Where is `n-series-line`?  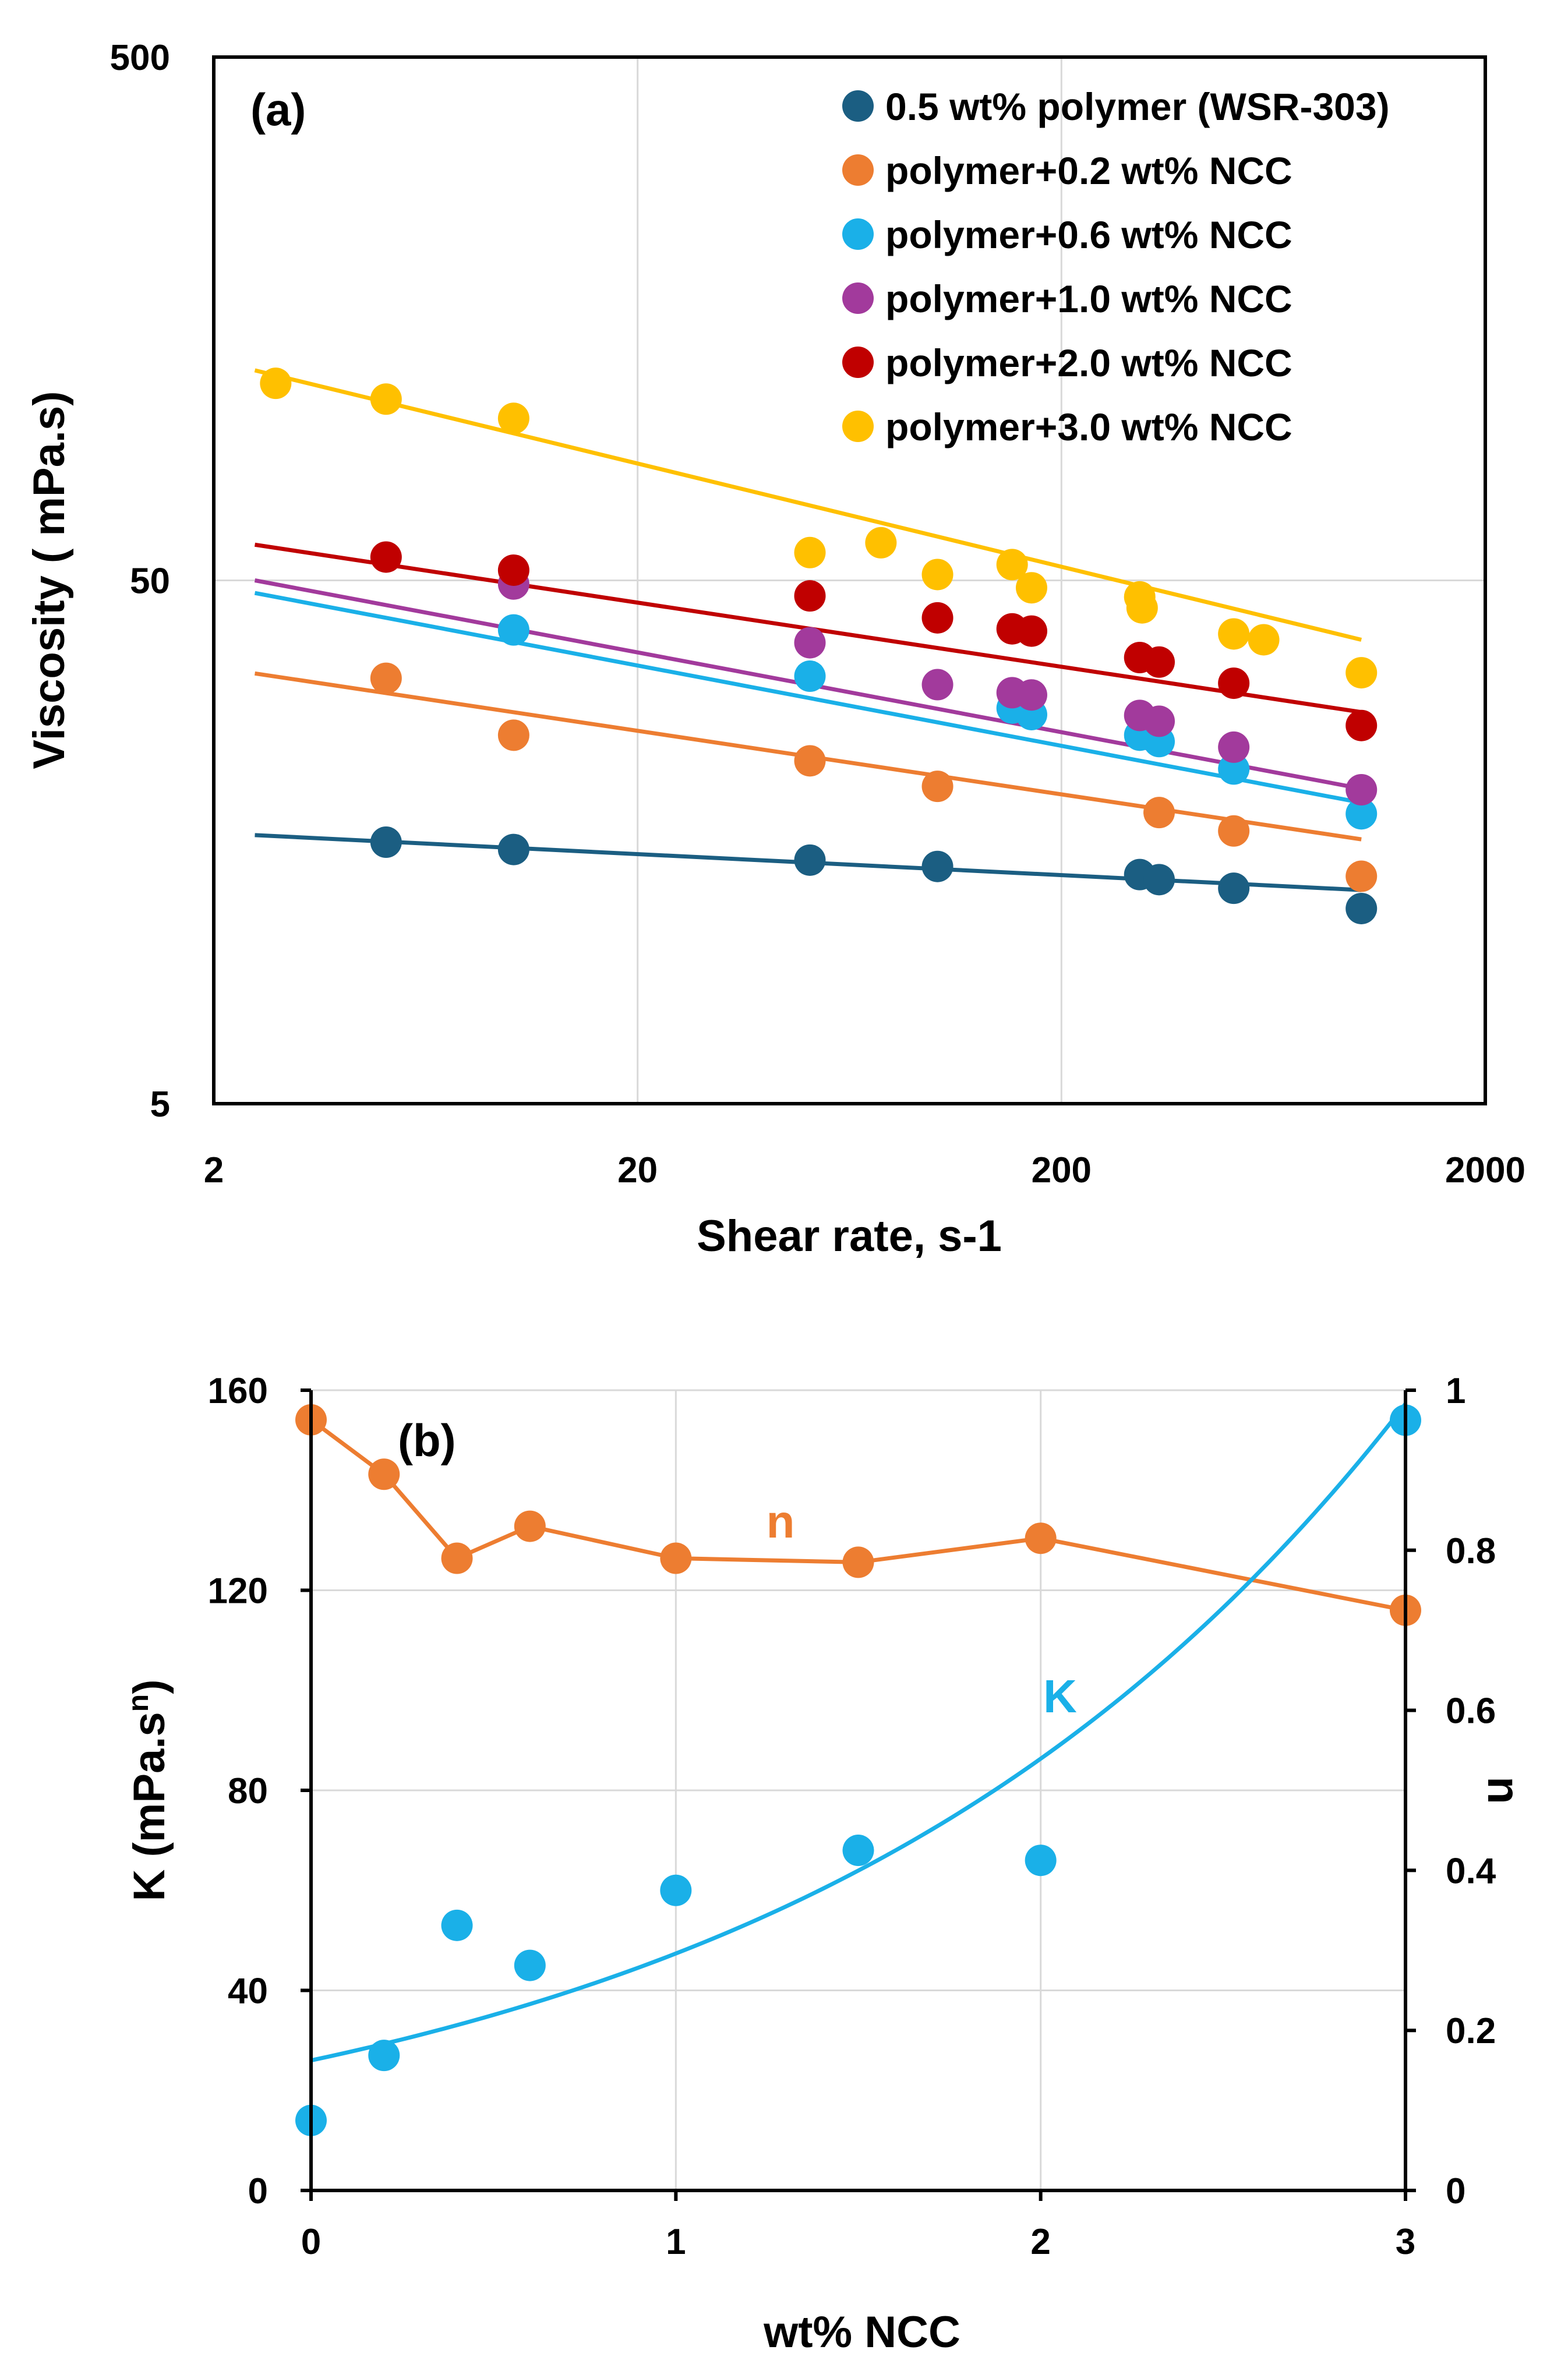
n-series-line is located at coordinates (858, 1515).